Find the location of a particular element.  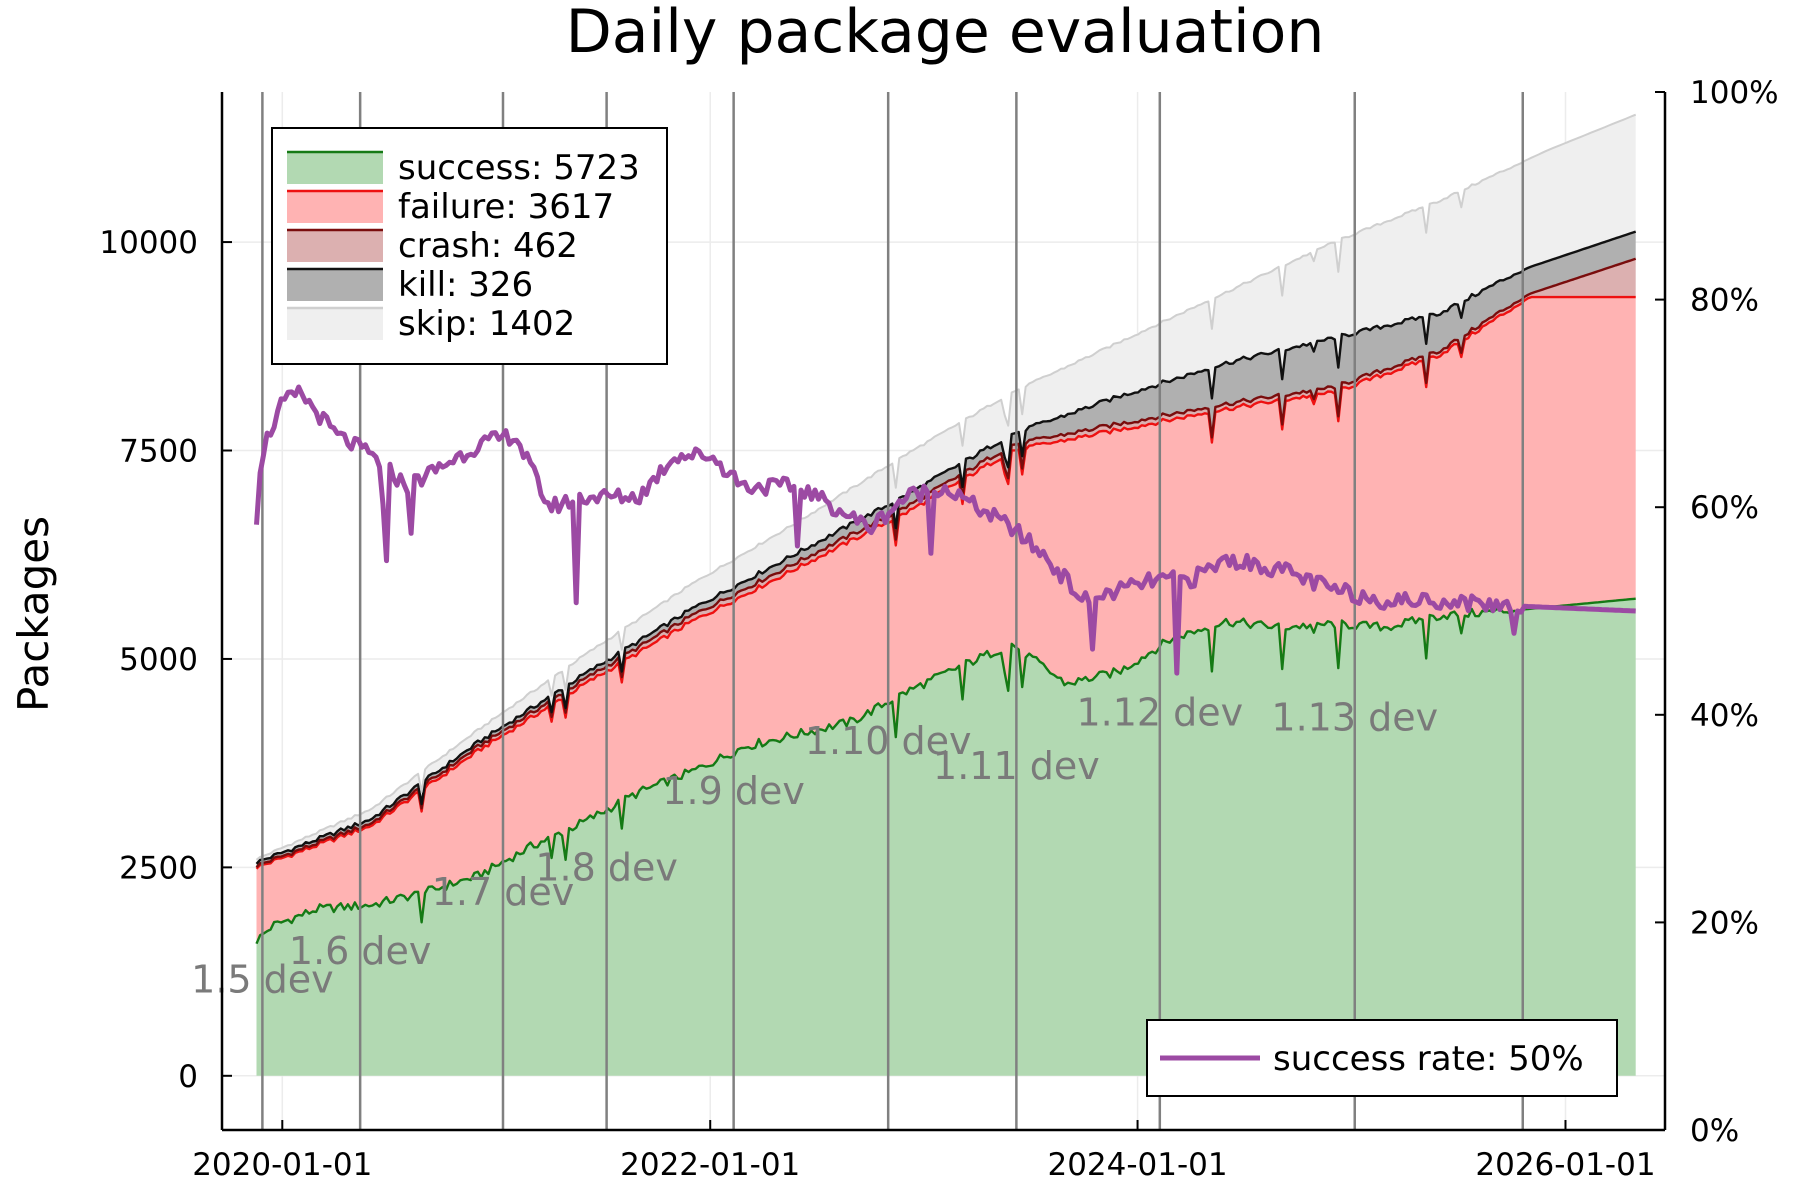

y-tick-label: 2500 is located at coordinates (158, 868).